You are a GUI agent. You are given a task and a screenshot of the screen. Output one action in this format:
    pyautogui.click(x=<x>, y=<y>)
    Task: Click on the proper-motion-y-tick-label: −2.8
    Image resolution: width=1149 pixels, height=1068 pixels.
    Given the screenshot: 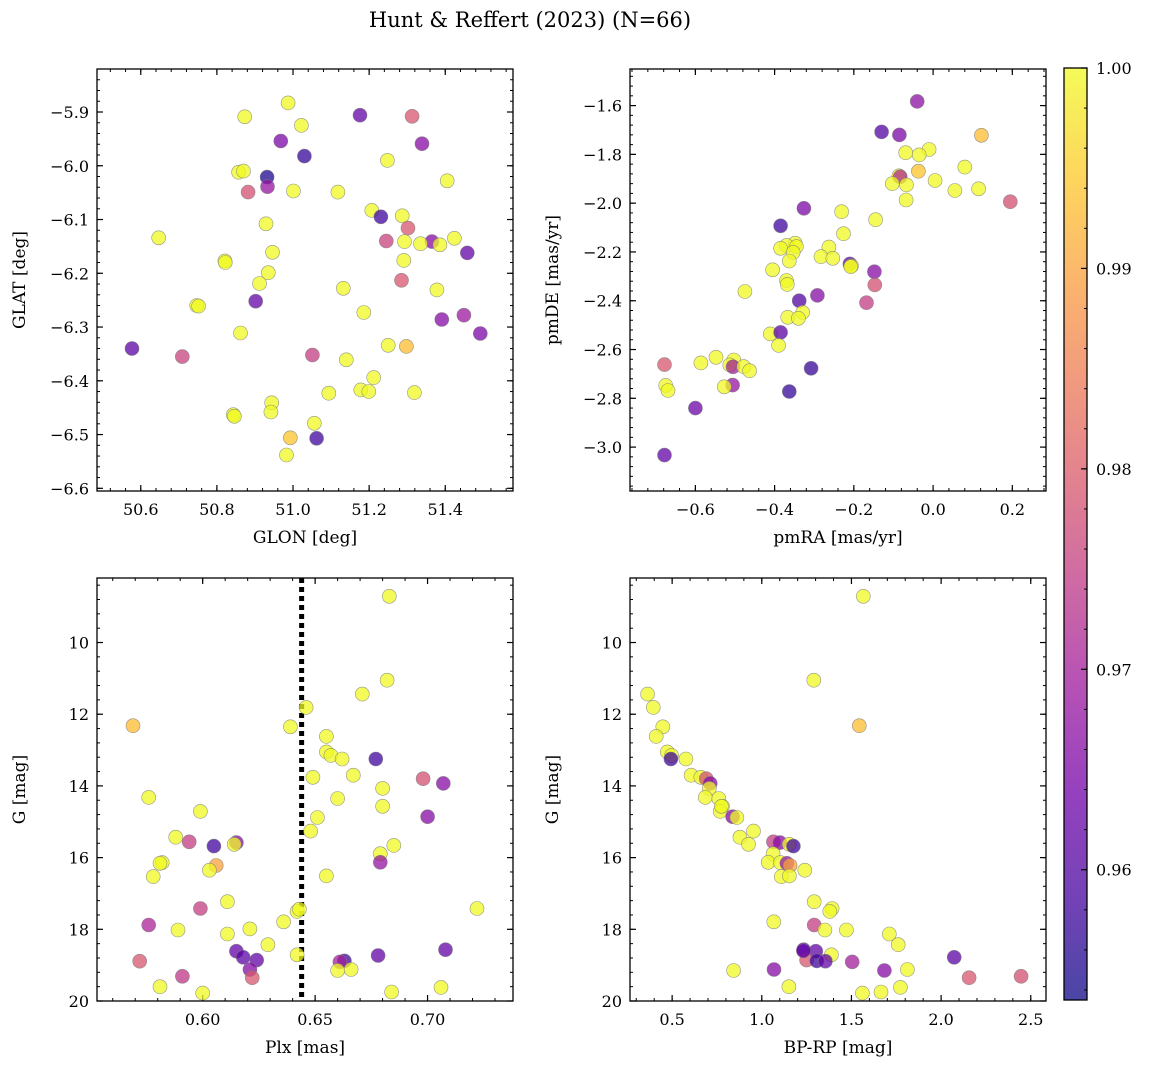 What is the action you would take?
    pyautogui.click(x=602, y=398)
    